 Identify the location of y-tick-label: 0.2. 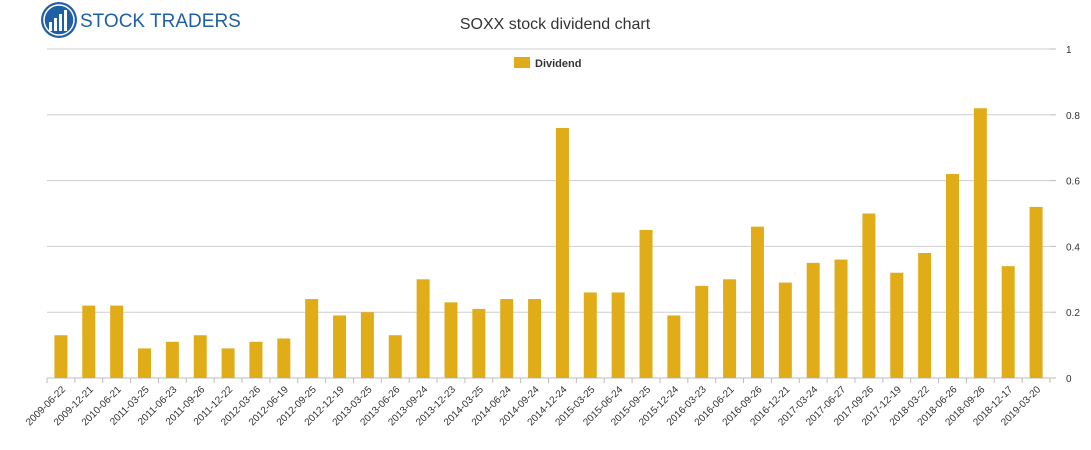
(1073, 313).